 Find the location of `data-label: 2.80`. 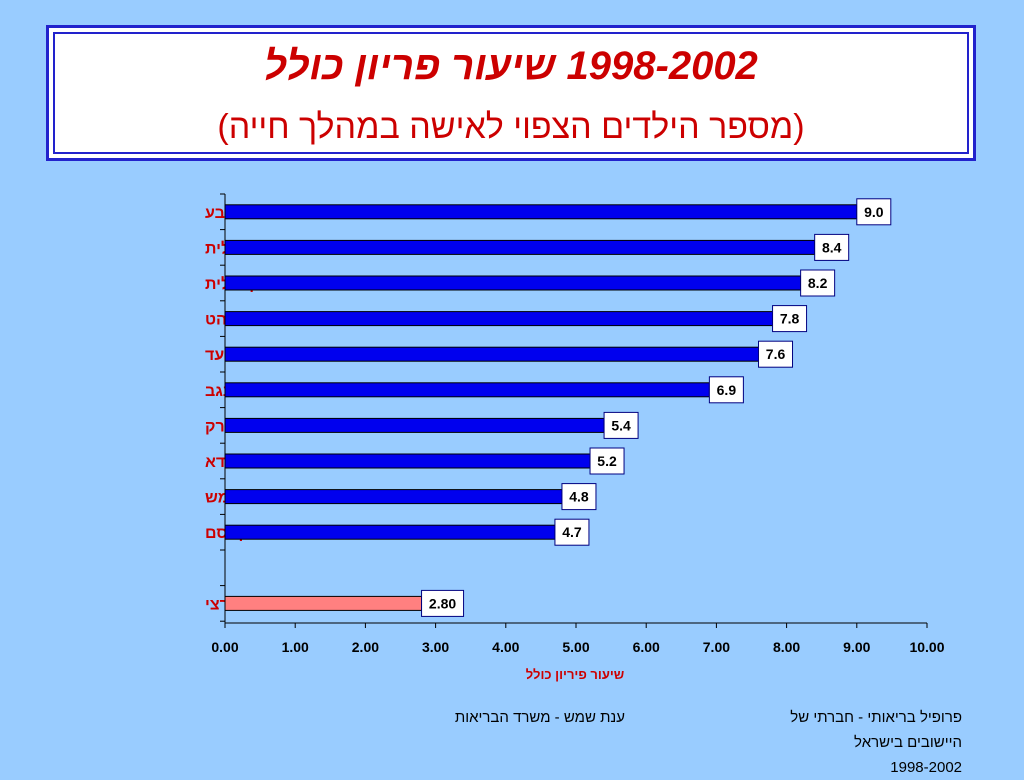

data-label: 2.80 is located at coordinates (442, 603).